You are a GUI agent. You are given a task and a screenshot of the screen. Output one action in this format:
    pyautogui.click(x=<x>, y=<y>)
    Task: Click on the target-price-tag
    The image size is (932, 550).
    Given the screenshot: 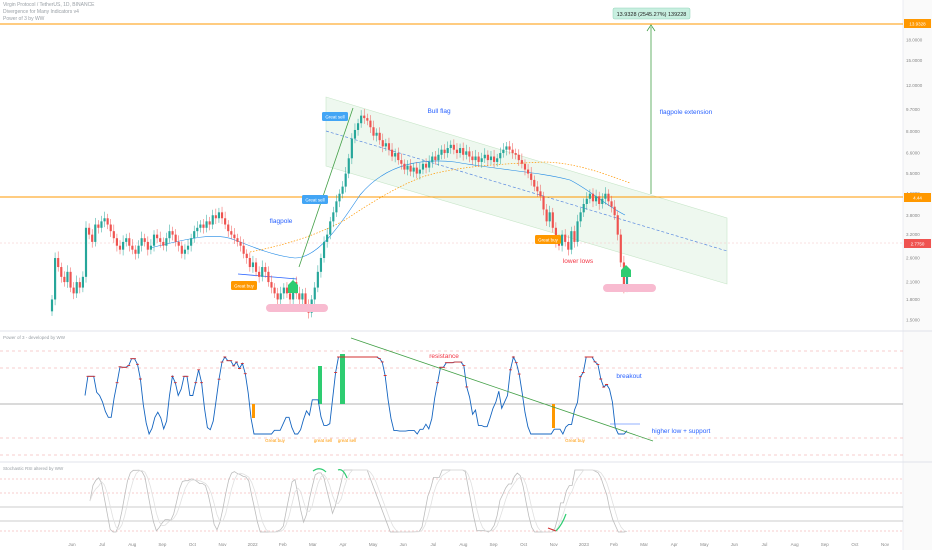 What is the action you would take?
    pyautogui.click(x=917, y=23)
    